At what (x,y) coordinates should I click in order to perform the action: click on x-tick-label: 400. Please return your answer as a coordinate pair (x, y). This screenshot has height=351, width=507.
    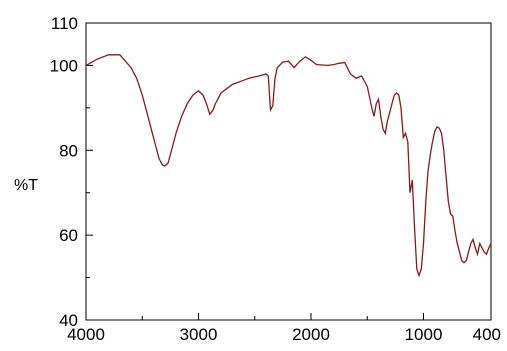
    Looking at the image, I should click on (487, 334).